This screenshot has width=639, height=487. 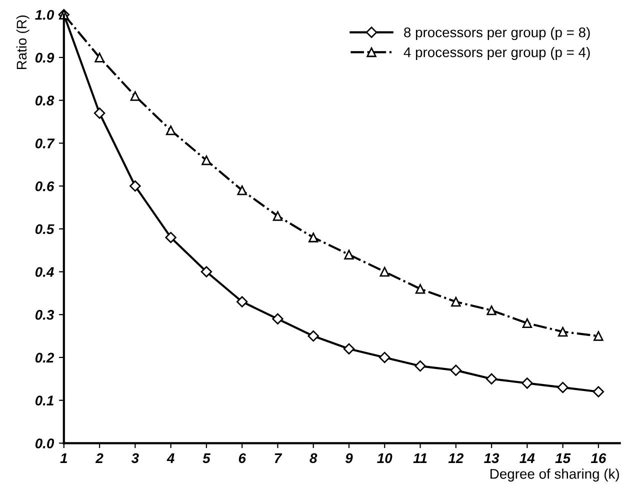 What do you see at coordinates (497, 53) in the screenshot?
I see `legend-label: 4 processors per group (p = 4)` at bounding box center [497, 53].